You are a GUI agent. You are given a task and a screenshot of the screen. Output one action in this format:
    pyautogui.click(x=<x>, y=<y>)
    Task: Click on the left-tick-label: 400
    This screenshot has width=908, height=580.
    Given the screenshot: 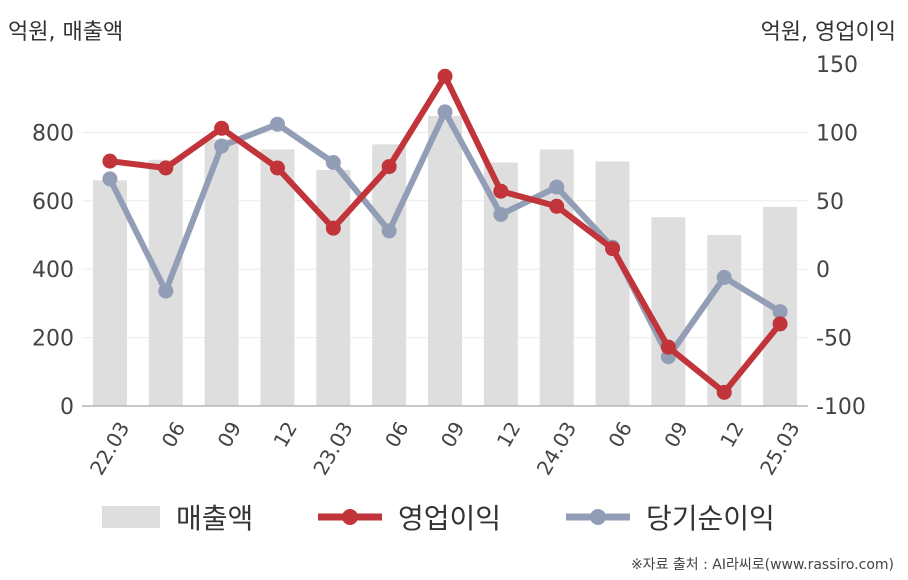 What is the action you would take?
    pyautogui.click(x=53, y=270)
    